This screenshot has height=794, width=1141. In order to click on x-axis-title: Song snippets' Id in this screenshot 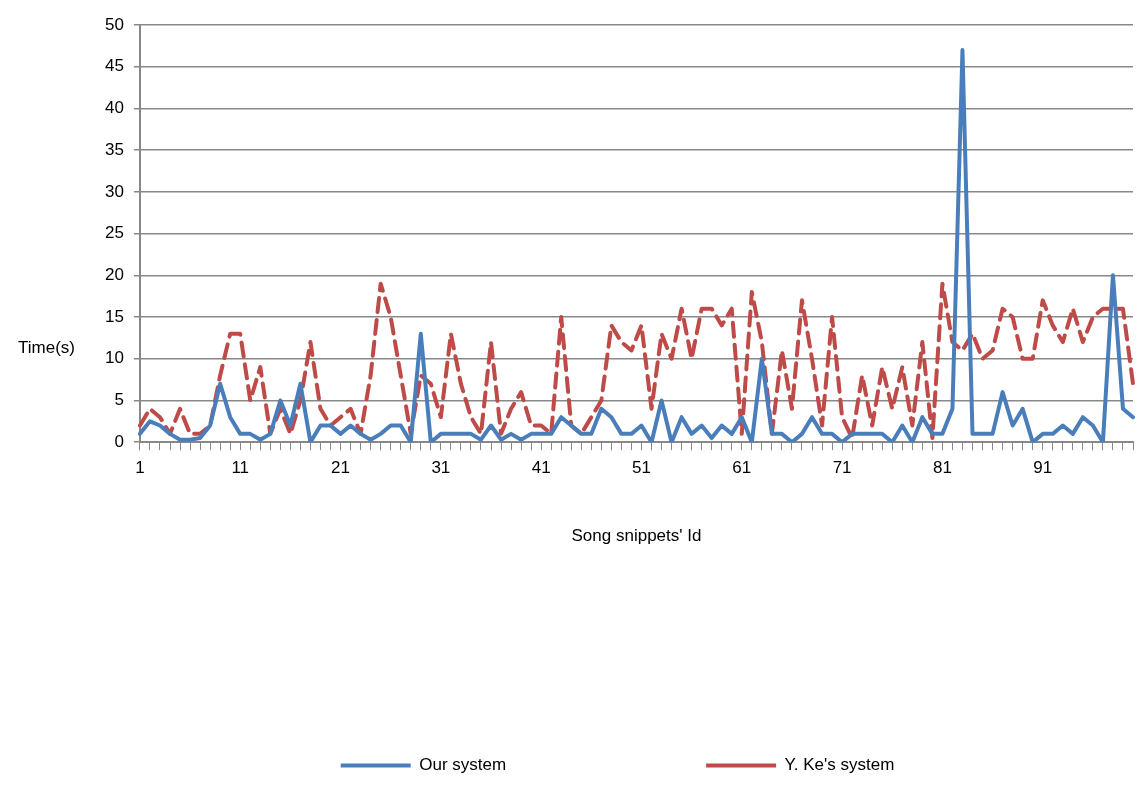, I will do `click(636, 536)`.